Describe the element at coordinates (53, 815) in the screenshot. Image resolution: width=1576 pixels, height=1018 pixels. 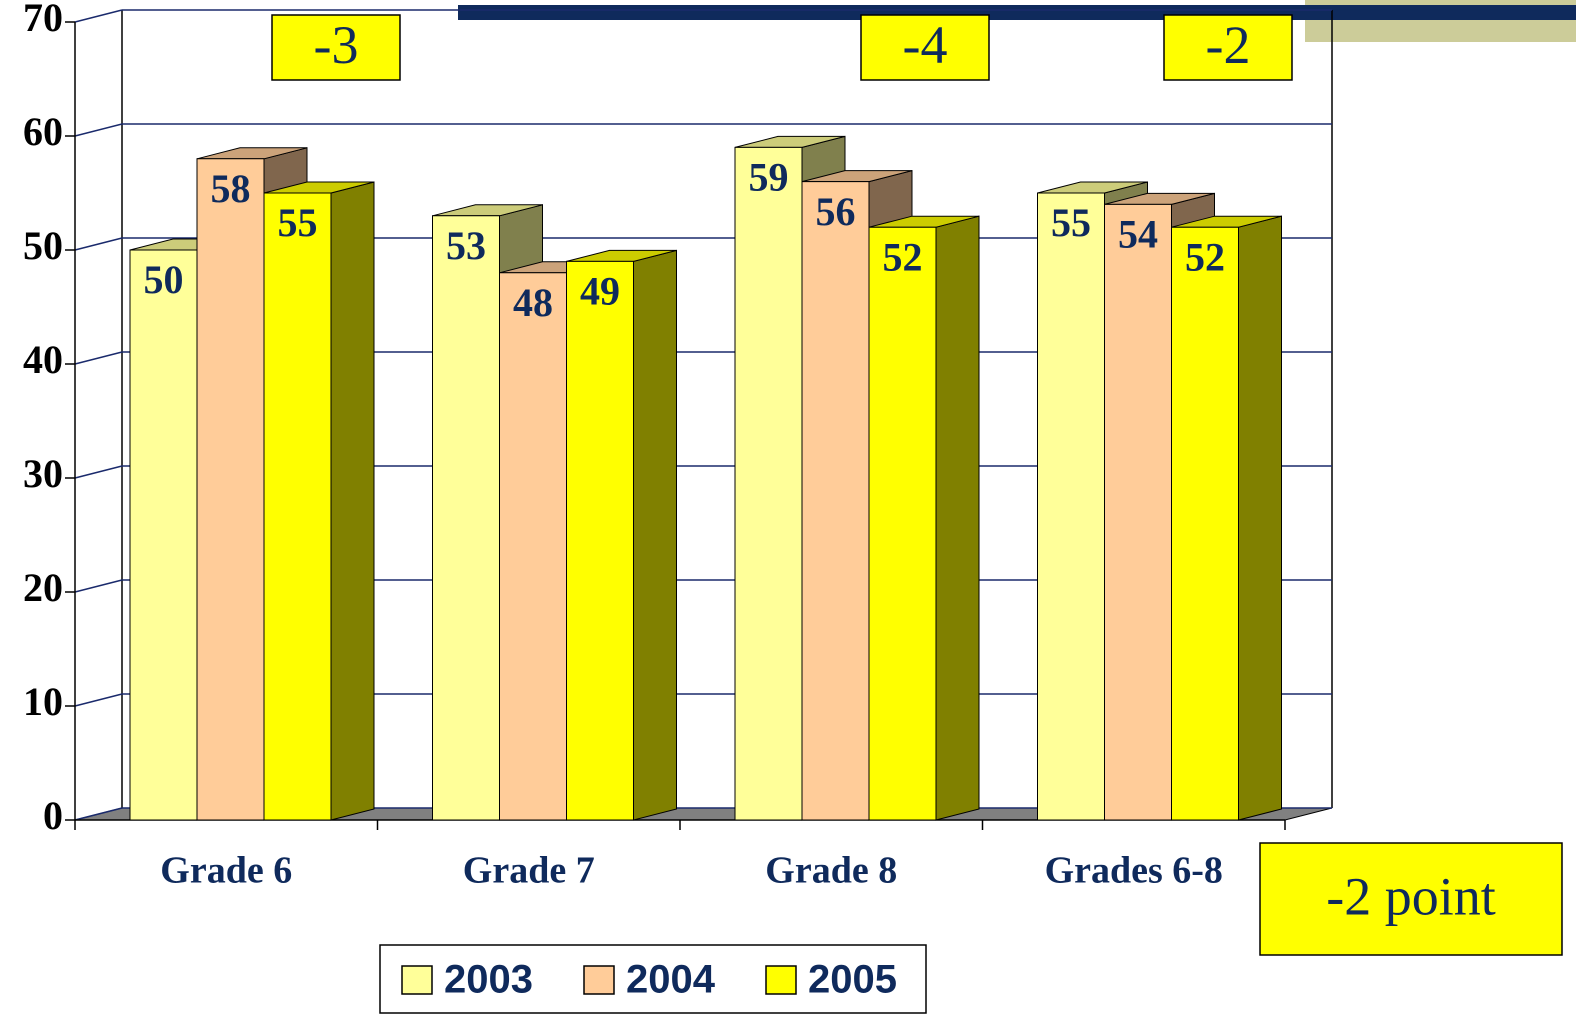
I see `y-tick-label: 0` at that location.